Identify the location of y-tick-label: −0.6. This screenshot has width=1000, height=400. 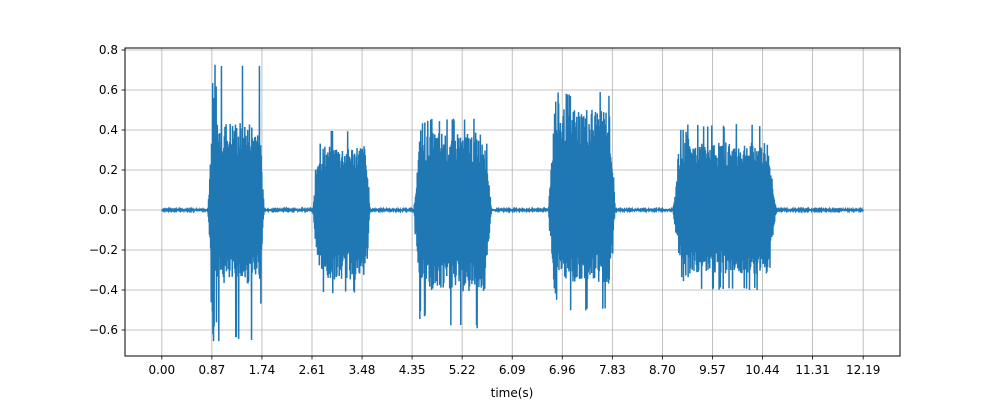
(103, 330).